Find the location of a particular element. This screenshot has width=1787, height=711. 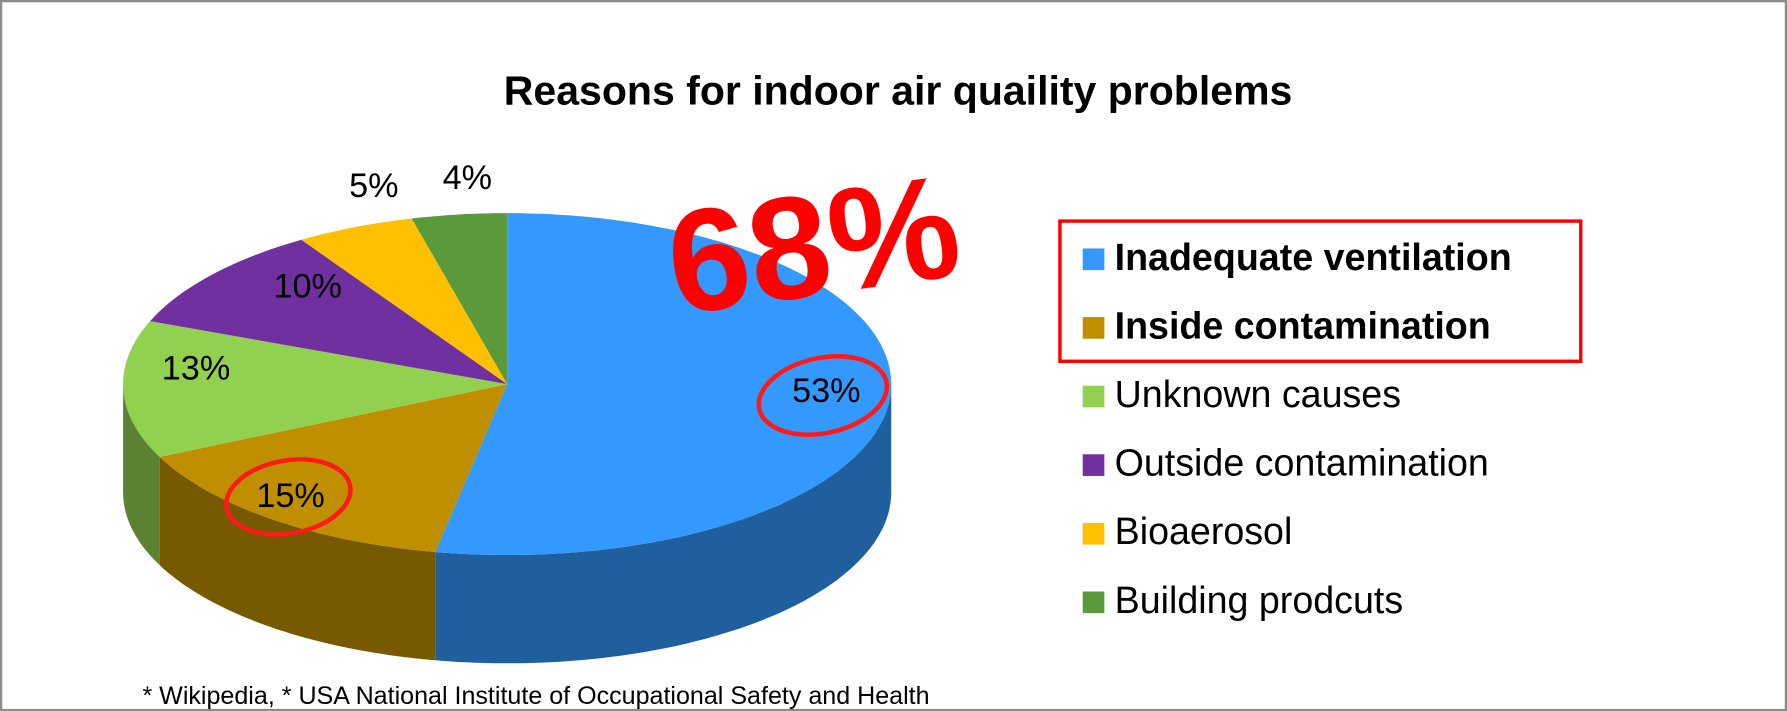

value-label: 13% is located at coordinates (196, 368).